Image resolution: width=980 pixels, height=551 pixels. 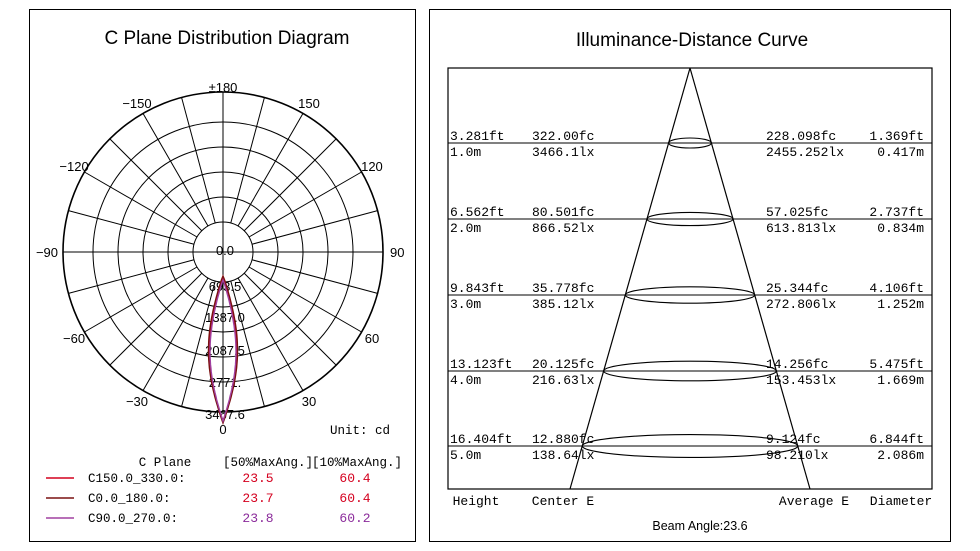 What do you see at coordinates (896, 212) in the screenshot?
I see `diameter-ft: 2.737ft` at bounding box center [896, 212].